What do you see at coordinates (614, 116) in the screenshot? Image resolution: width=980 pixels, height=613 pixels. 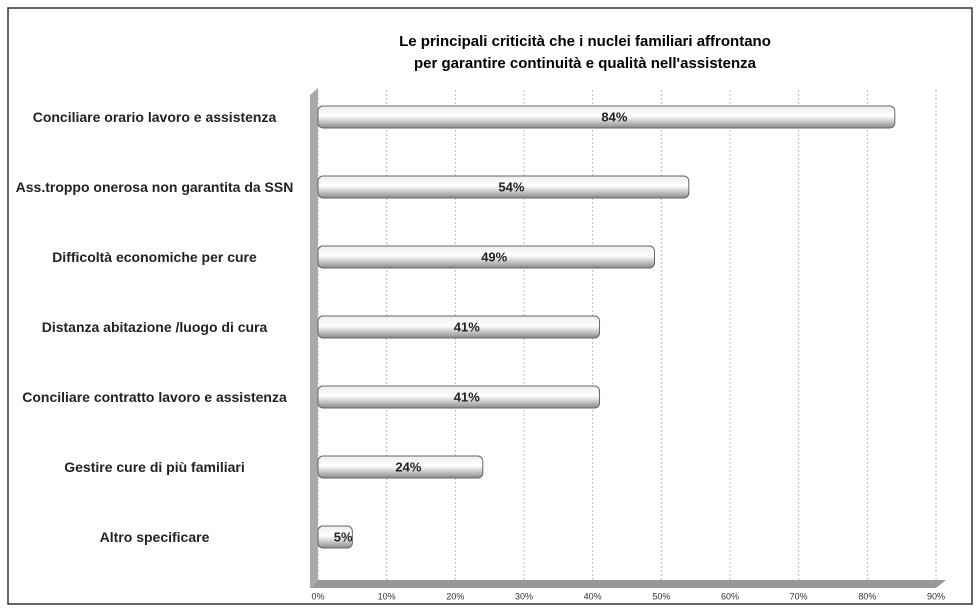 I see `data-label: 84%` at bounding box center [614, 116].